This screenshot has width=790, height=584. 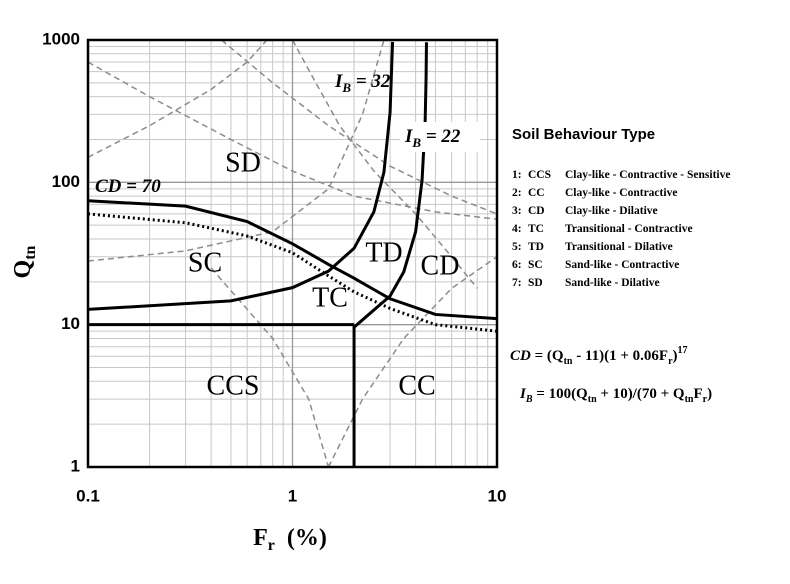 I want to click on region-label: CD, so click(x=440, y=265).